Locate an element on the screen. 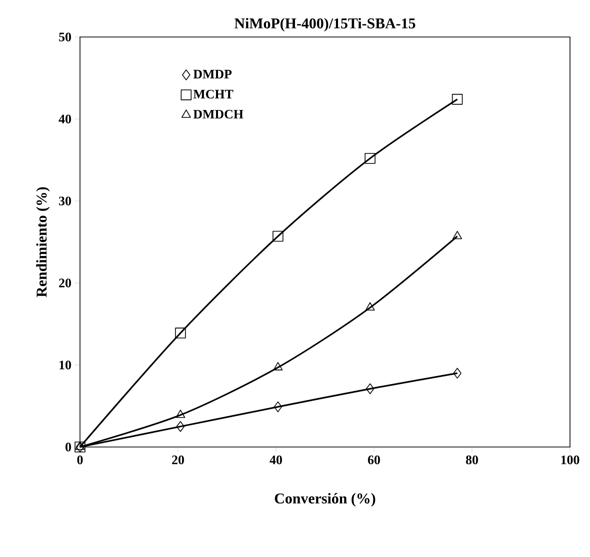 The height and width of the screenshot is (557, 590). x-tick-label: 20 is located at coordinates (178, 460).